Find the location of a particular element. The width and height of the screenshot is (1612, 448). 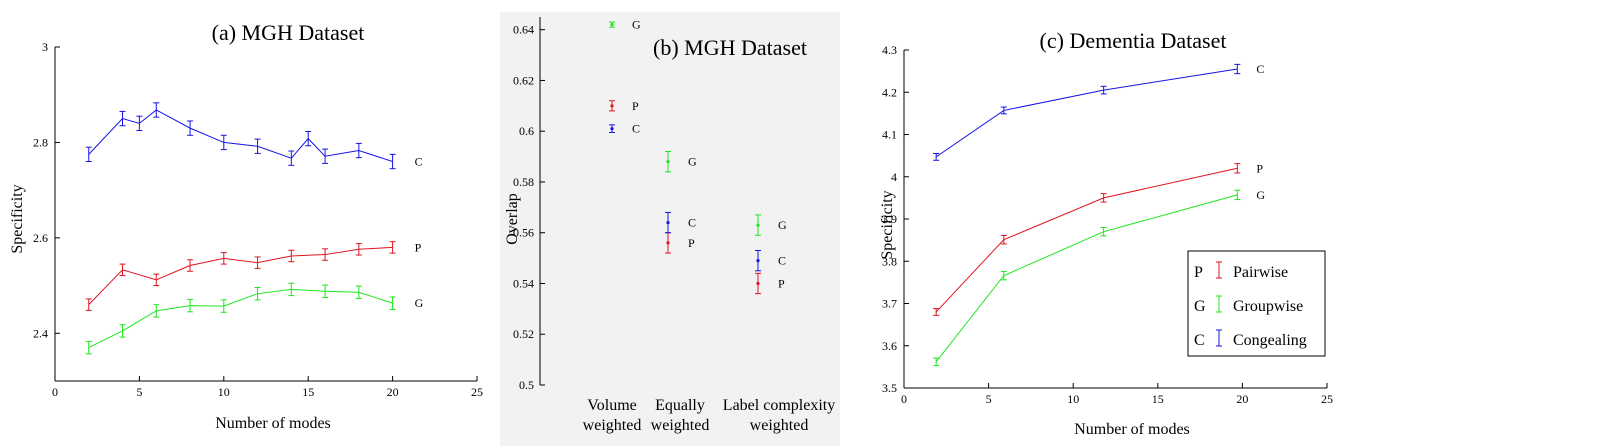

panel-a-series-label-C: C is located at coordinates (419, 162).